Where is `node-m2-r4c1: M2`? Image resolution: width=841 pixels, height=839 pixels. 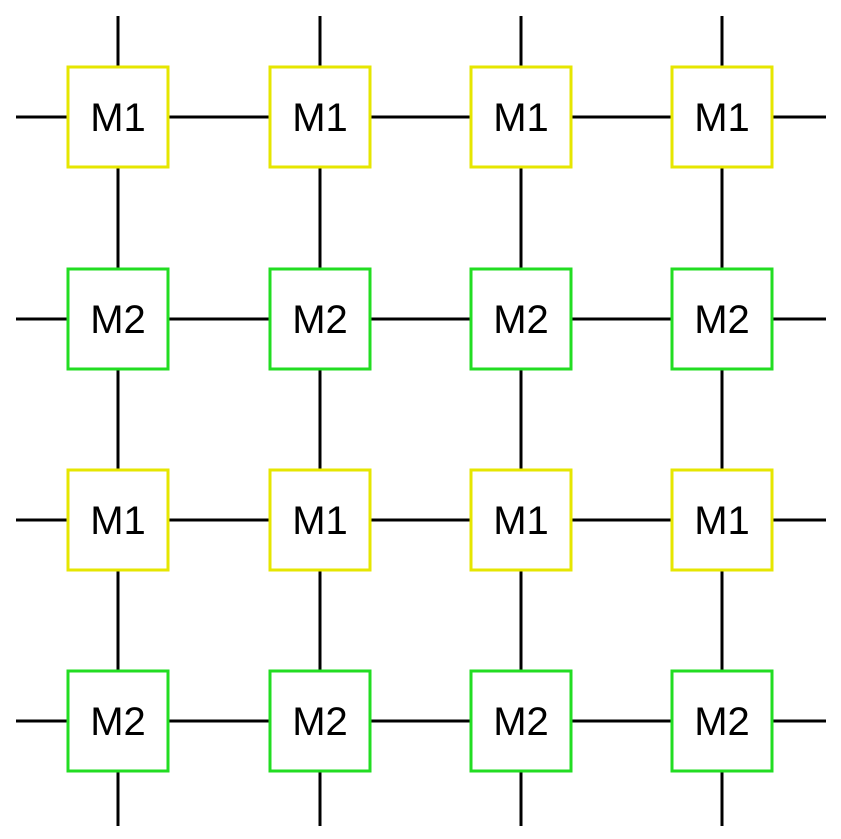
node-m2-r4c1: M2 is located at coordinates (118, 721).